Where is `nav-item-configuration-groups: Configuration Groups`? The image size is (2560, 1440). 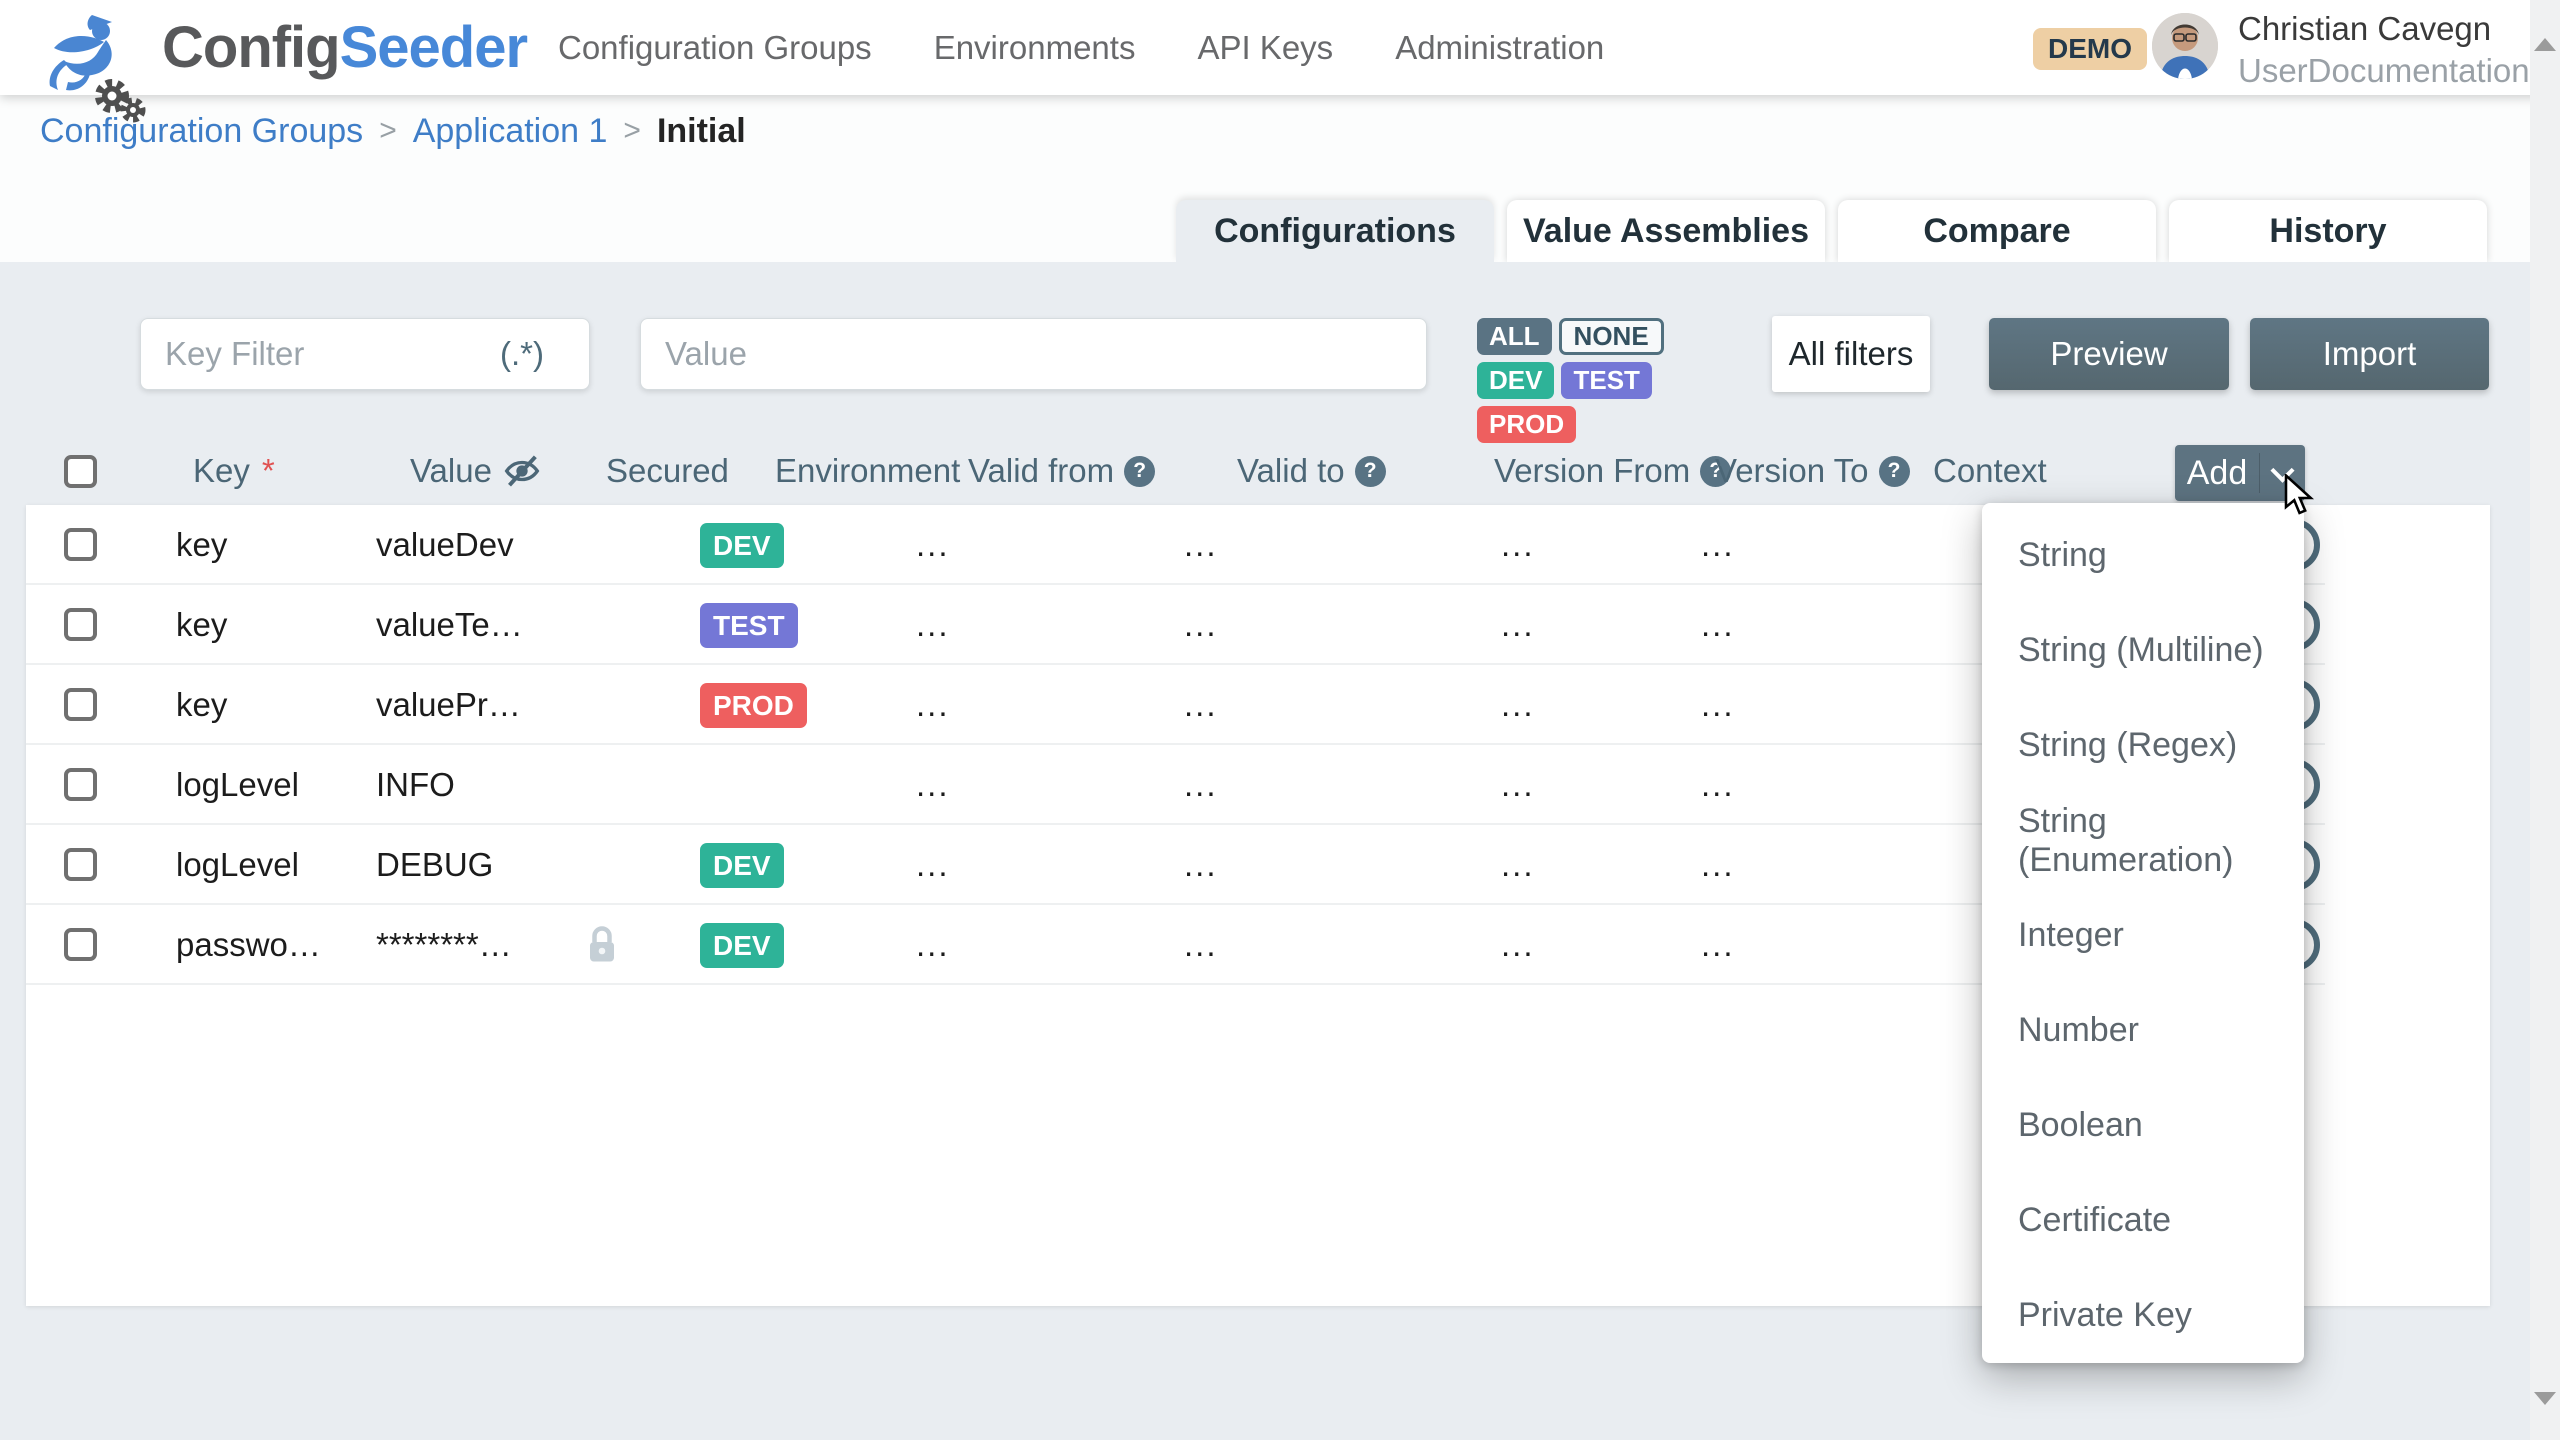 nav-item-configuration-groups: Configuration Groups is located at coordinates (715, 47).